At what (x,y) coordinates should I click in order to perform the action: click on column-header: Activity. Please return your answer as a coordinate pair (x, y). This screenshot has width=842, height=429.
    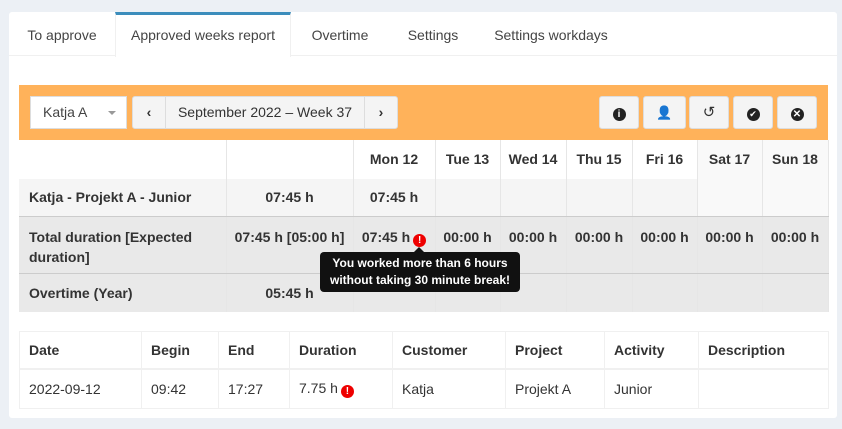
    Looking at the image, I should click on (651, 350).